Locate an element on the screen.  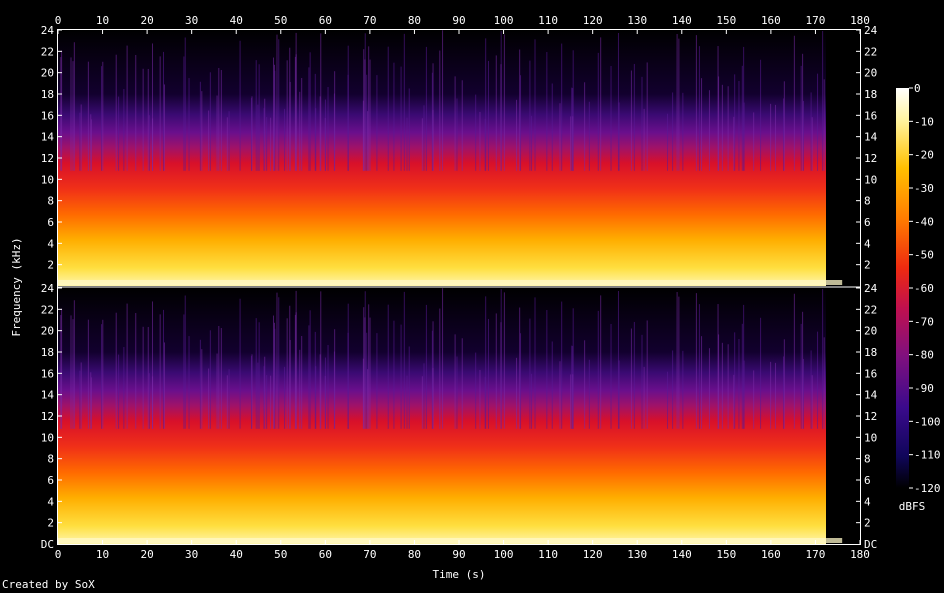
x-tick-label-top: 130 is located at coordinates (637, 20).